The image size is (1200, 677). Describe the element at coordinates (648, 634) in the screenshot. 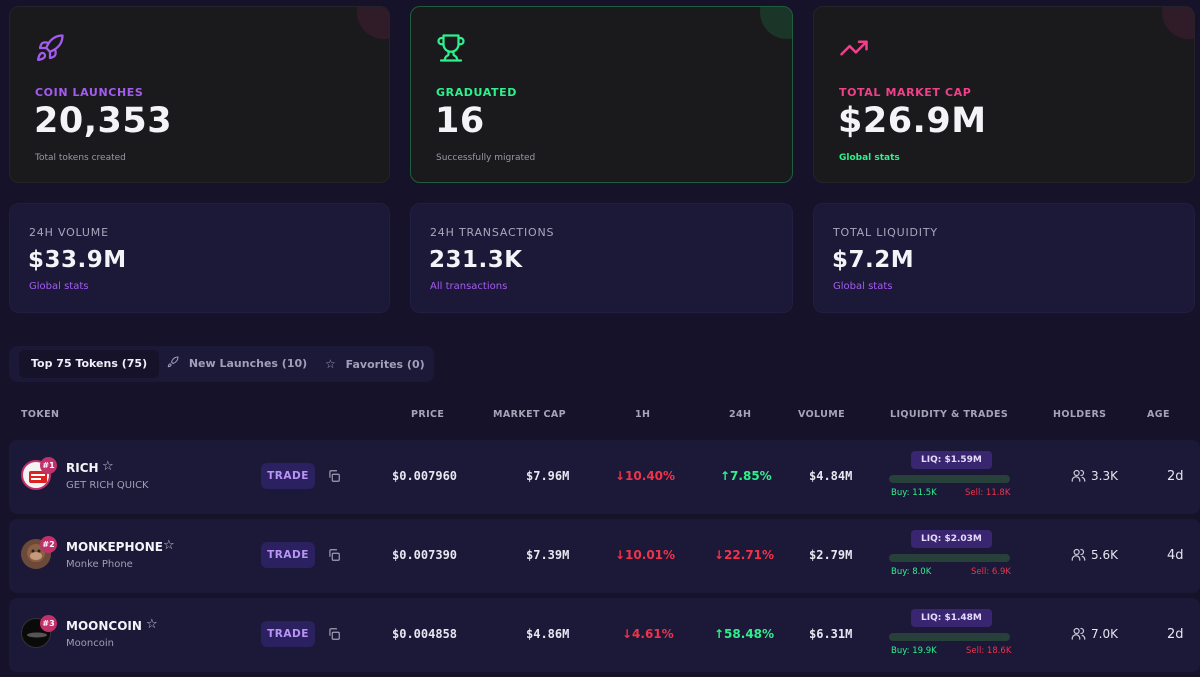

I see `change-1h: ↓4.61%` at that location.